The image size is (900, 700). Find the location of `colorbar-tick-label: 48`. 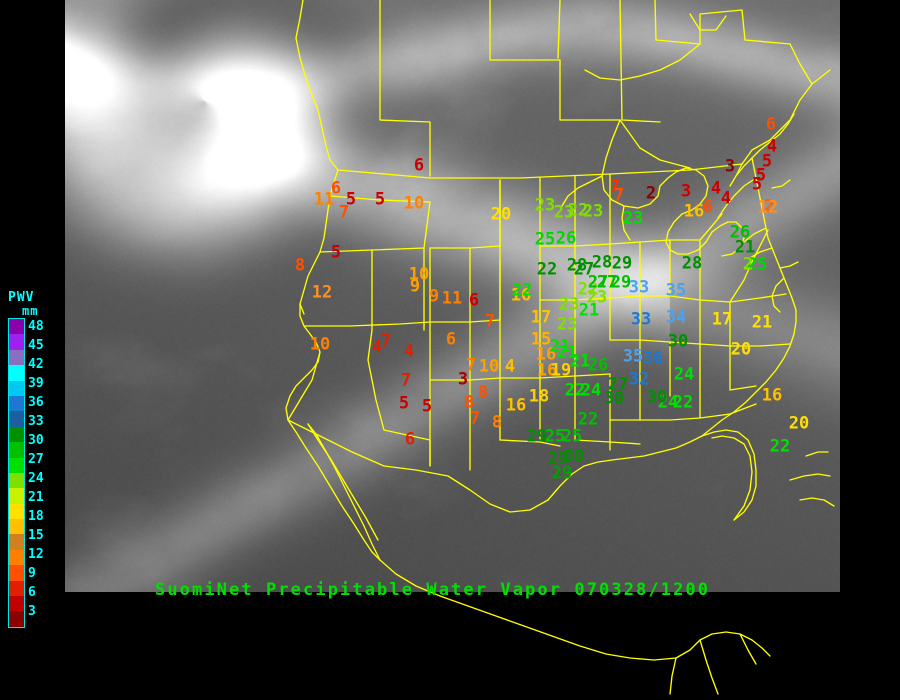

colorbar-tick-label: 48 is located at coordinates (36, 326).